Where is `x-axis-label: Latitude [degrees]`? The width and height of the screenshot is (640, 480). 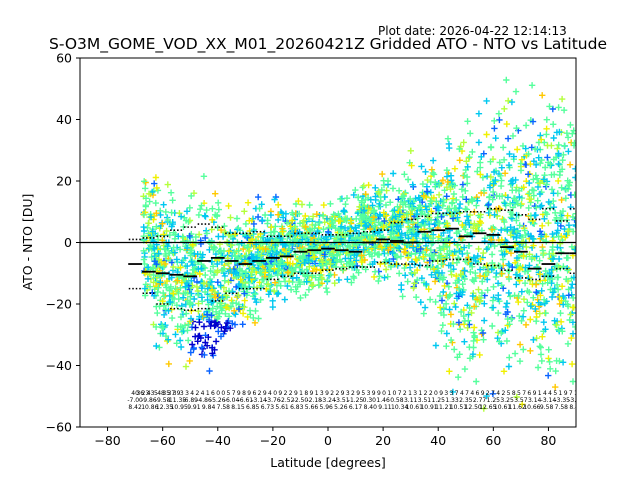
x-axis-label: Latitude [degrees] is located at coordinates (328, 462).